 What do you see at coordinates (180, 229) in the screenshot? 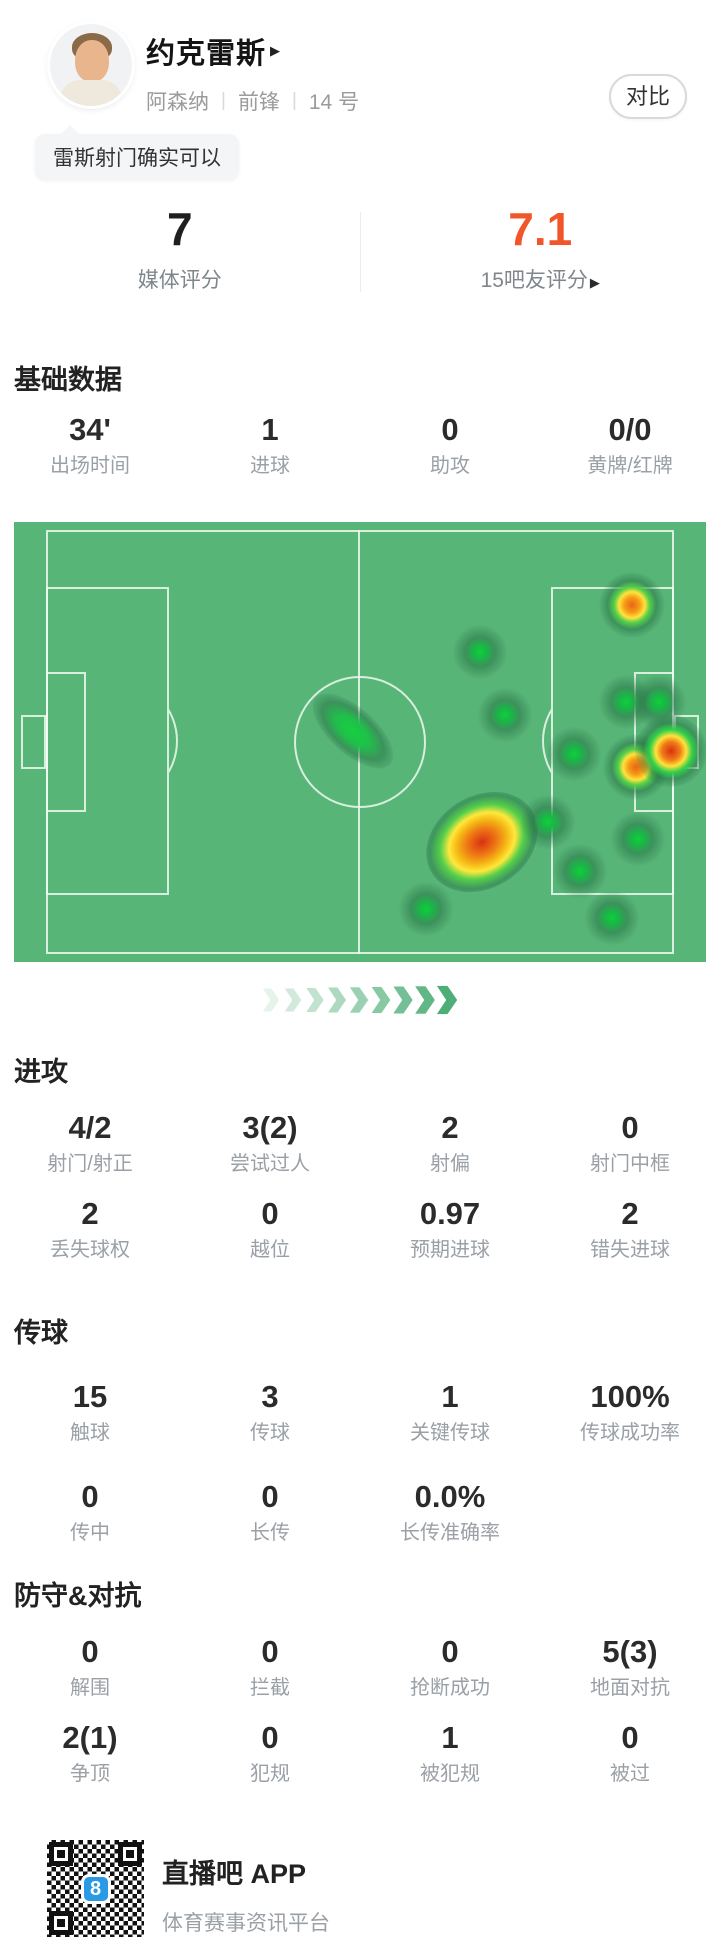
I see `media-rating-value: 7` at bounding box center [180, 229].